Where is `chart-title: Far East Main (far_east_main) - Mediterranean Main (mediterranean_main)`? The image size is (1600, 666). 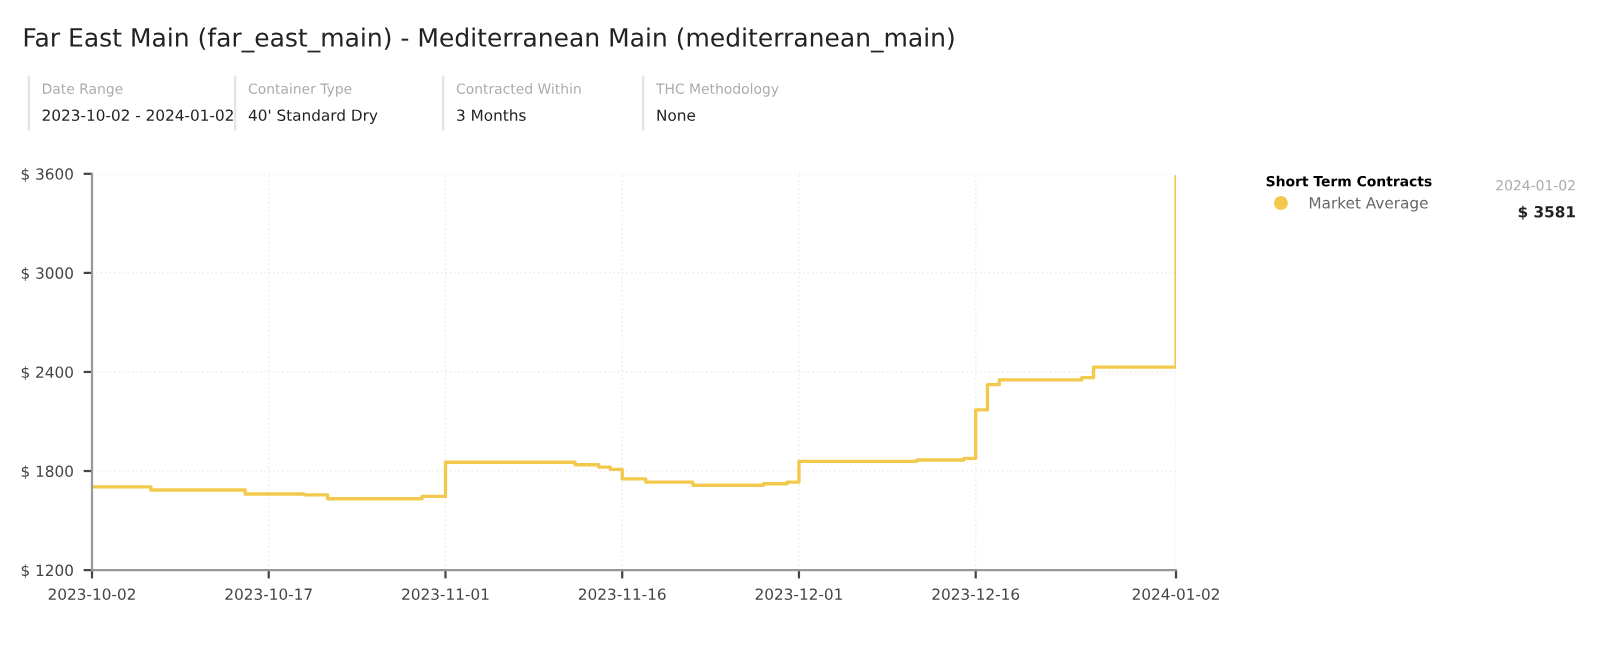
chart-title: Far East Main (far_east_main) - Mediterranean Main (mediterranean_main) is located at coordinates (489, 40).